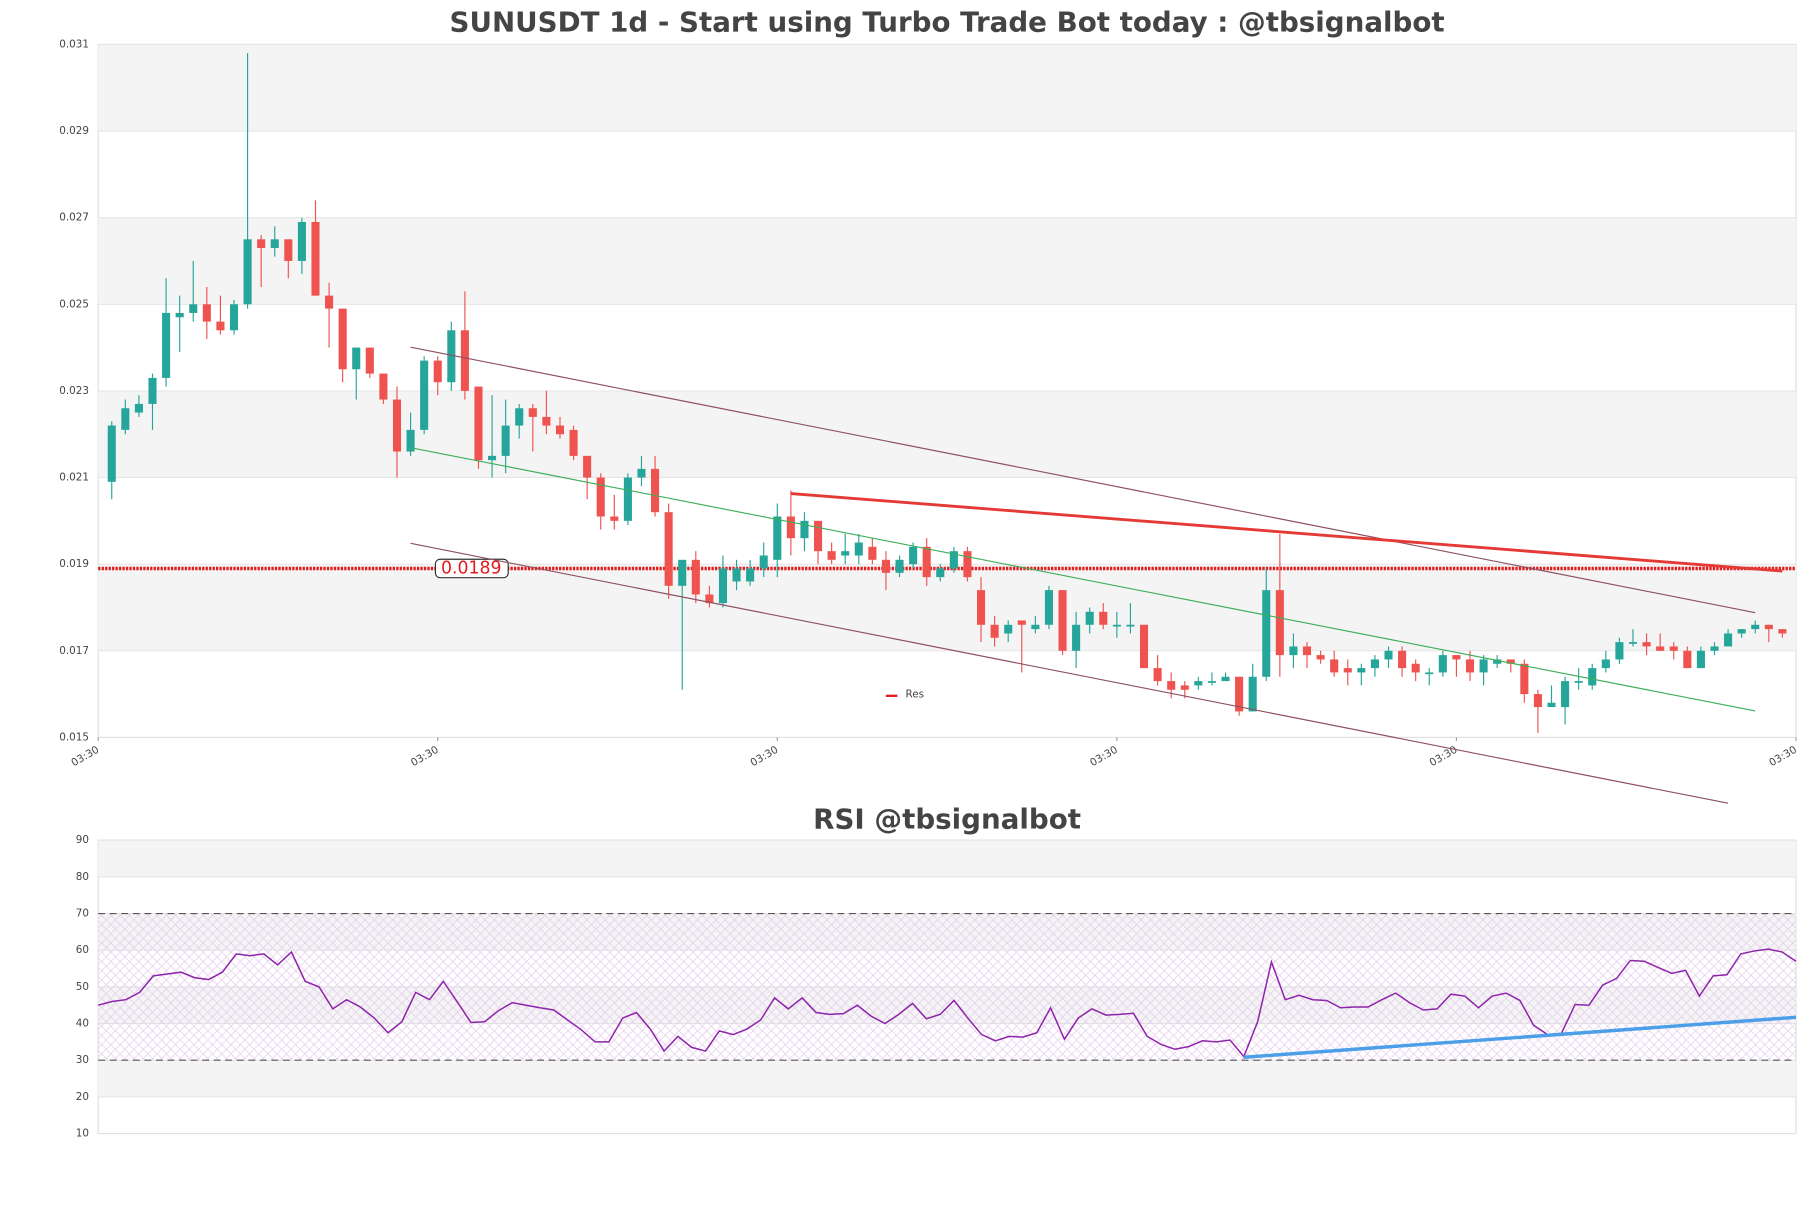  I want to click on hatch-band, so click(947, 987).